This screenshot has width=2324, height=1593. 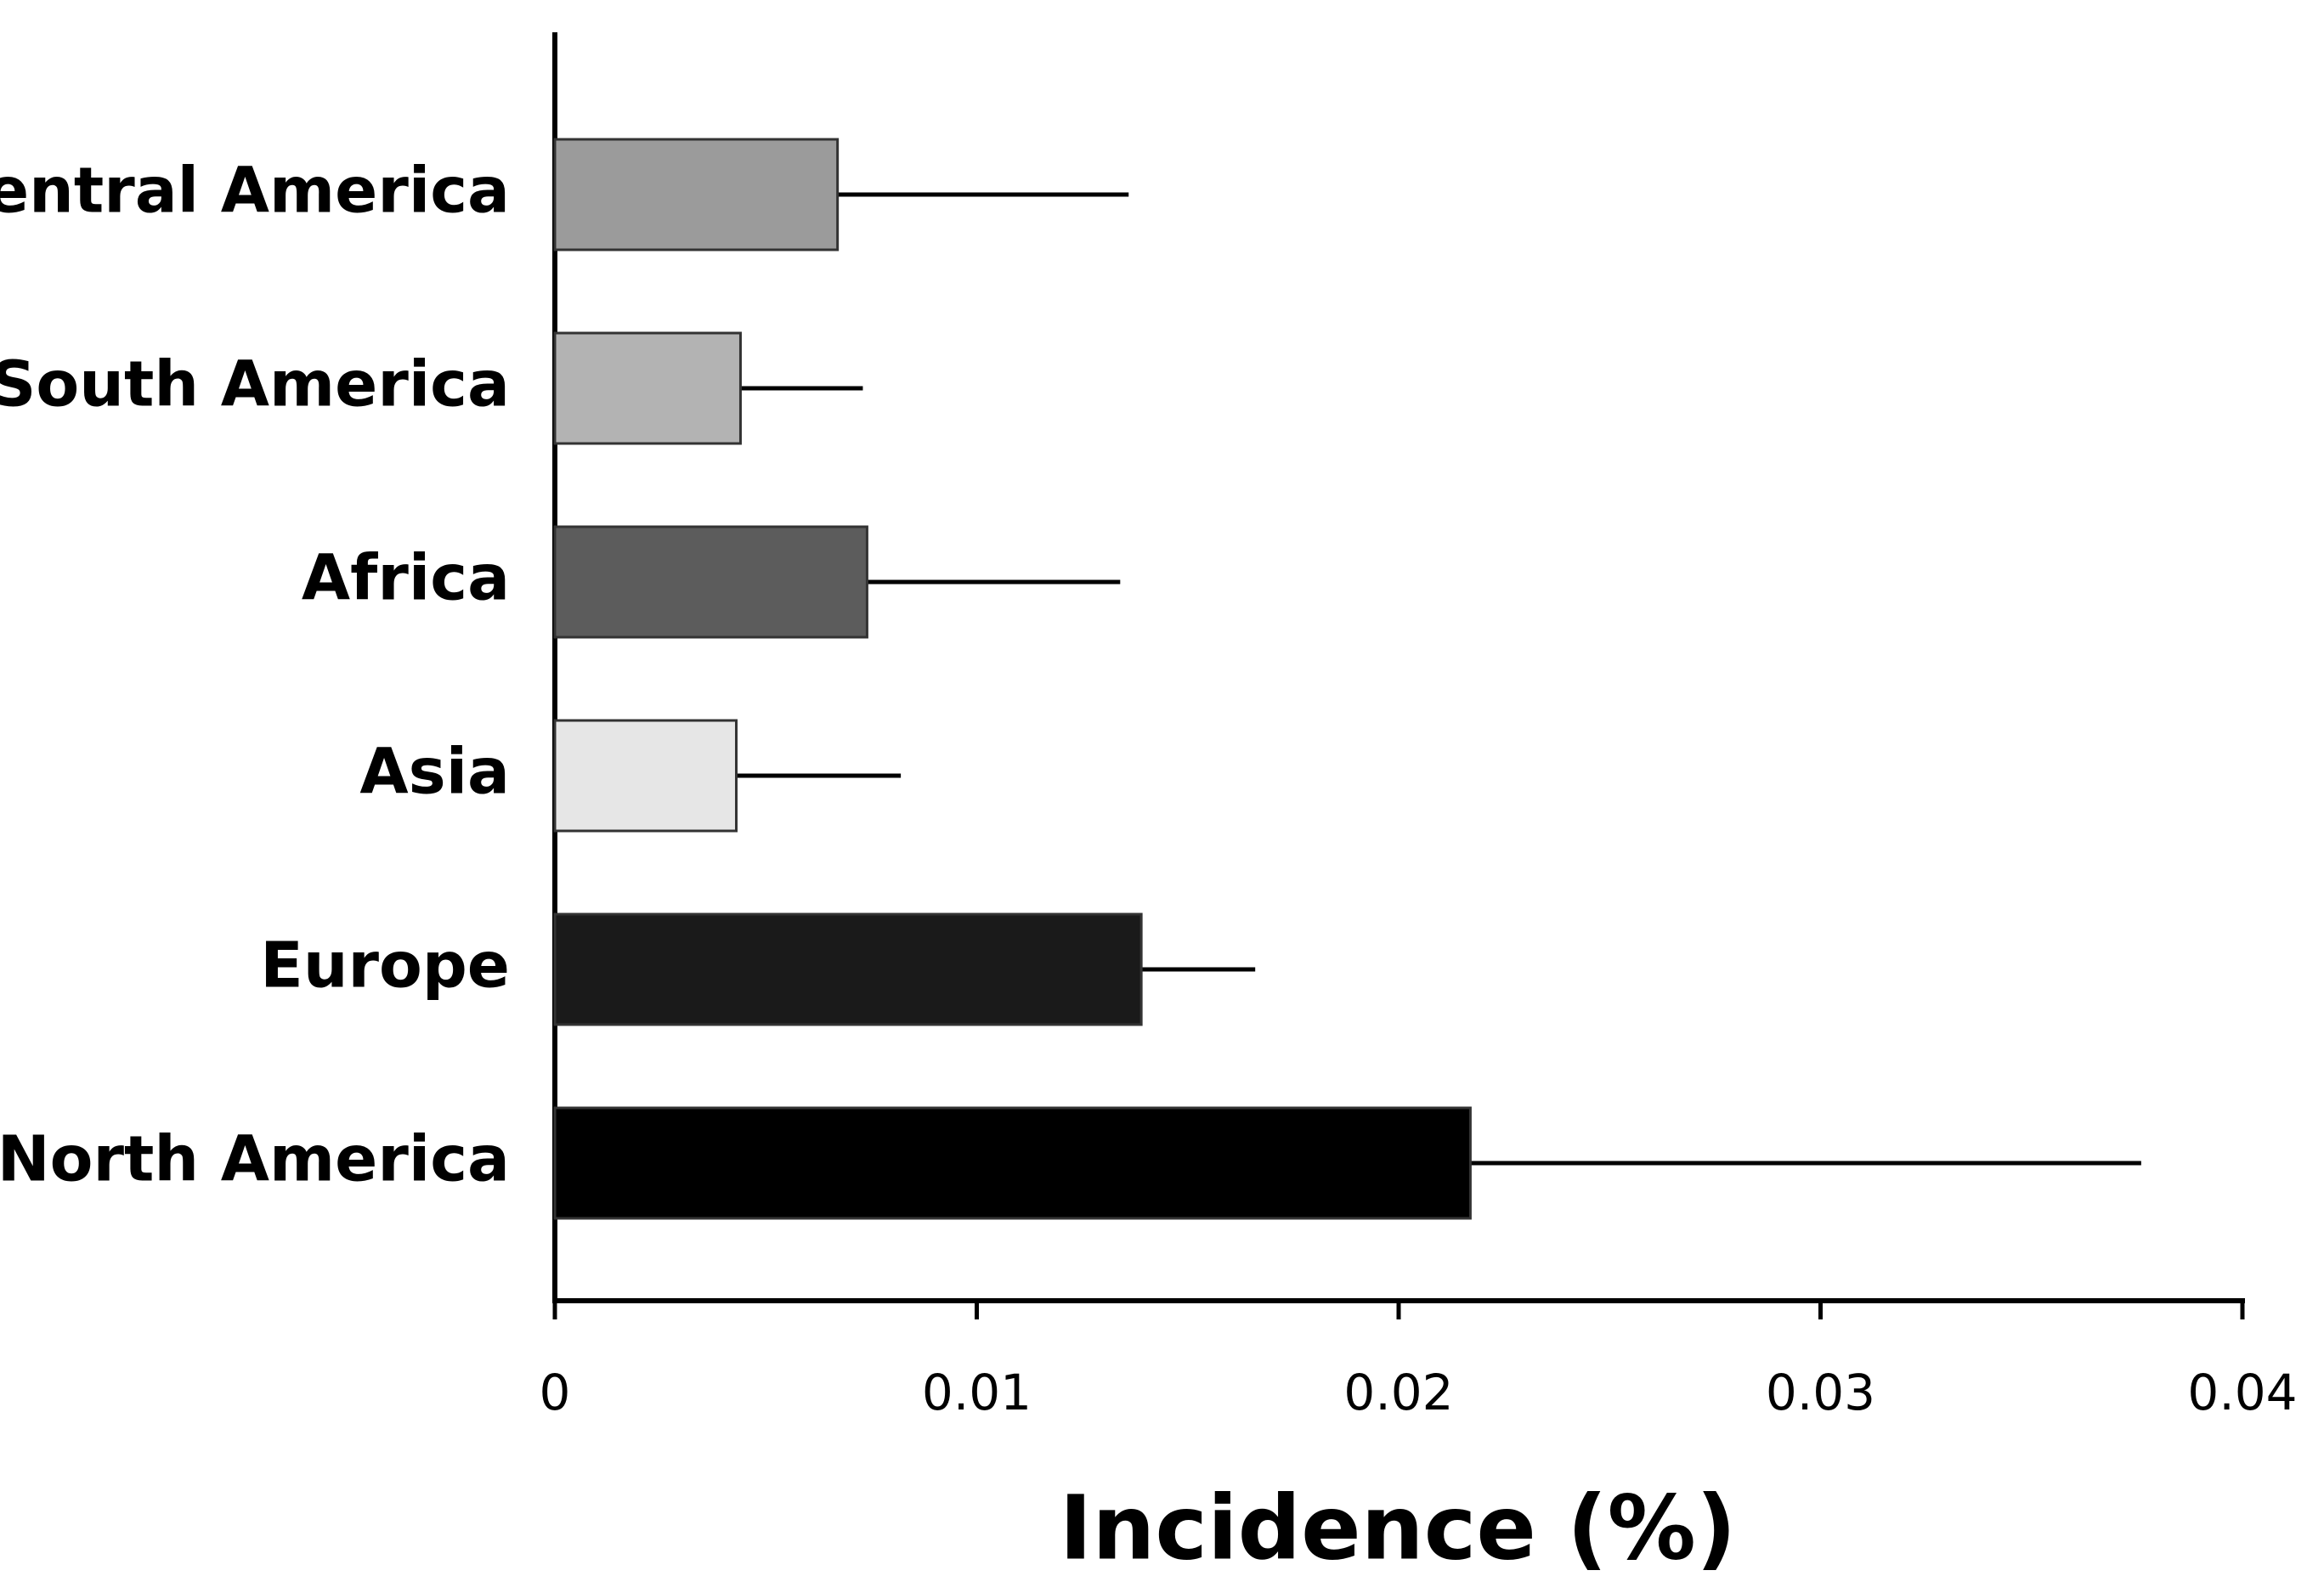 I want to click on y-tick-label: Central America, so click(x=255, y=192).